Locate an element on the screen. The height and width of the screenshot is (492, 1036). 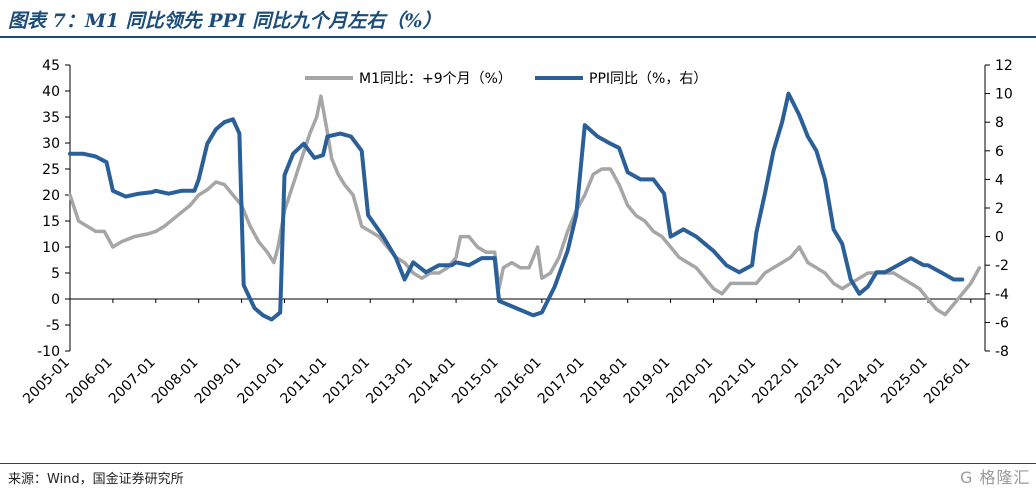
right-tick-label: 0 is located at coordinates (999, 238).